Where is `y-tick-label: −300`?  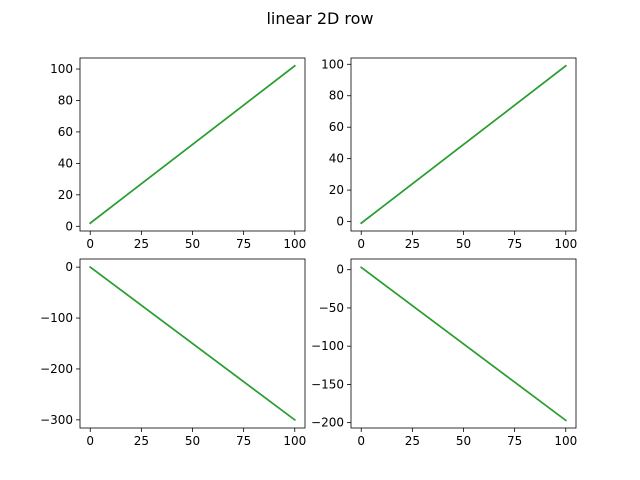 y-tick-label: −300 is located at coordinates (56, 420).